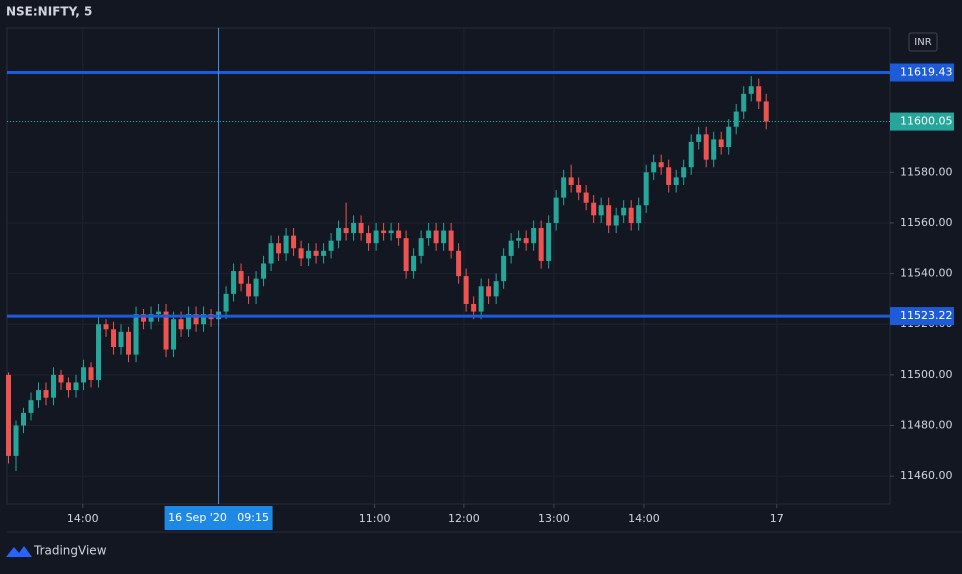  I want to click on x-tick-label: 17, so click(777, 518).